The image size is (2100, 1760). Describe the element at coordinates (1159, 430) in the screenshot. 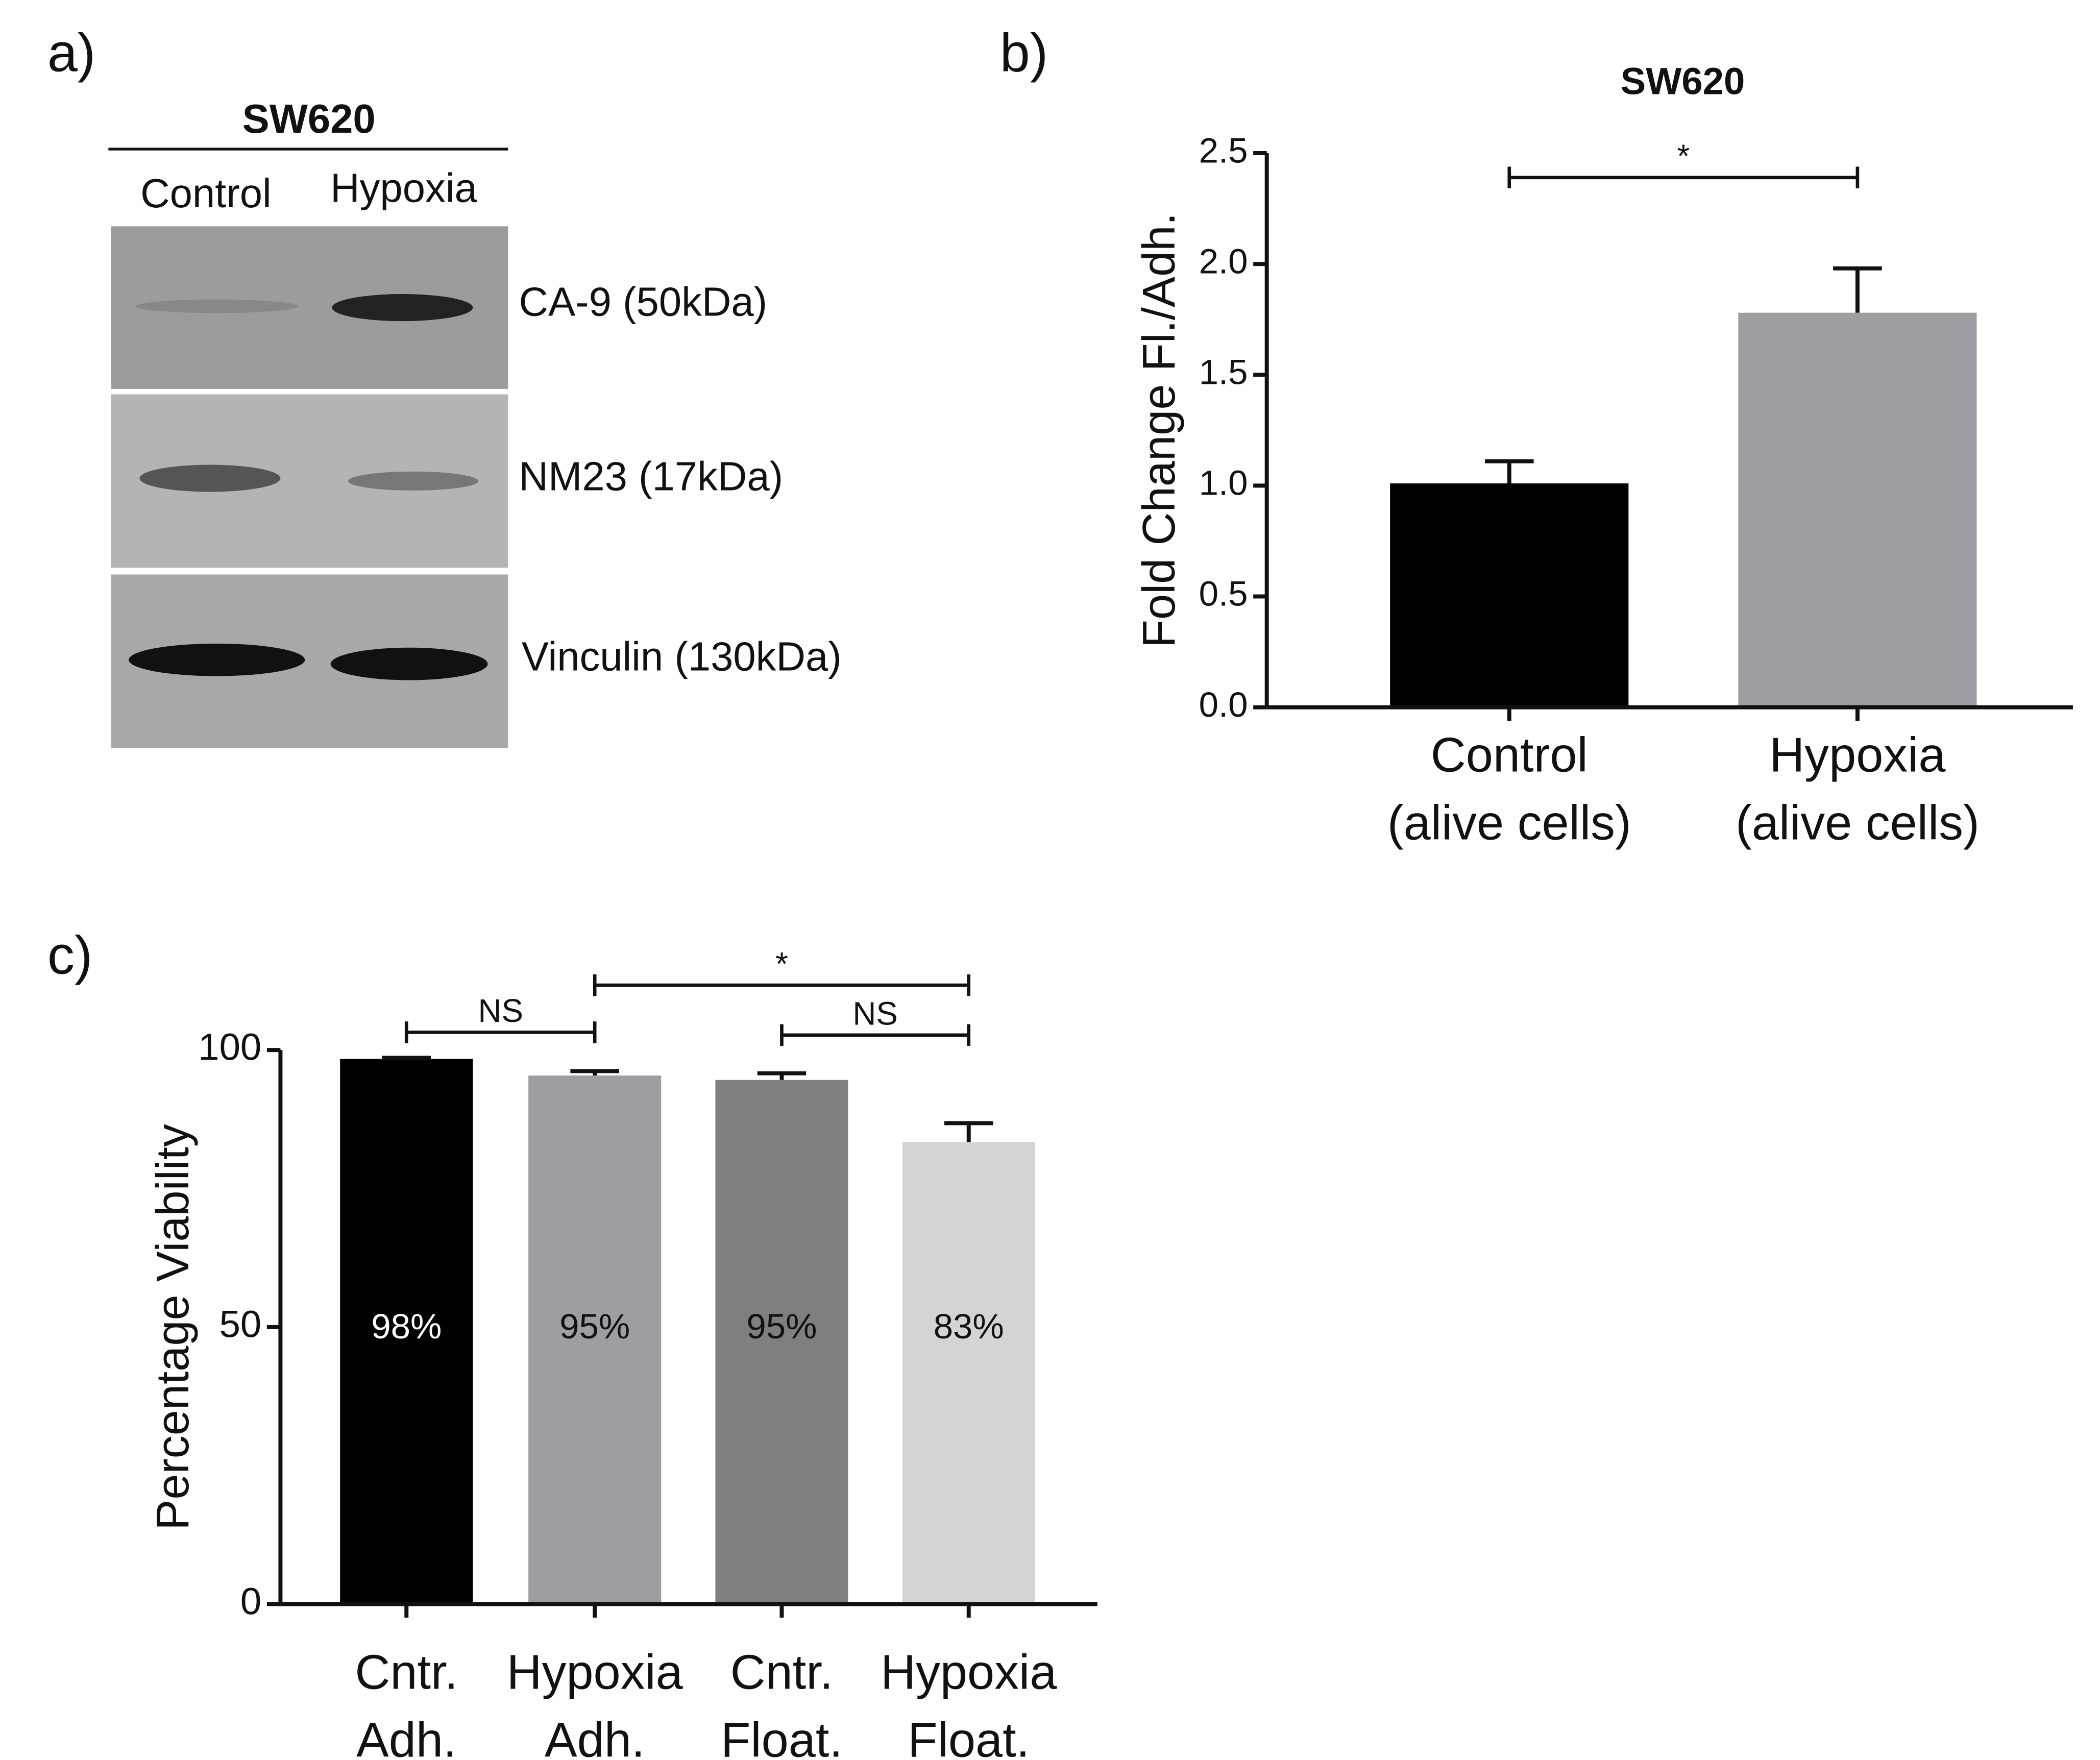

I see `y-axis-label: Fold Change Fl./Adh.` at that location.